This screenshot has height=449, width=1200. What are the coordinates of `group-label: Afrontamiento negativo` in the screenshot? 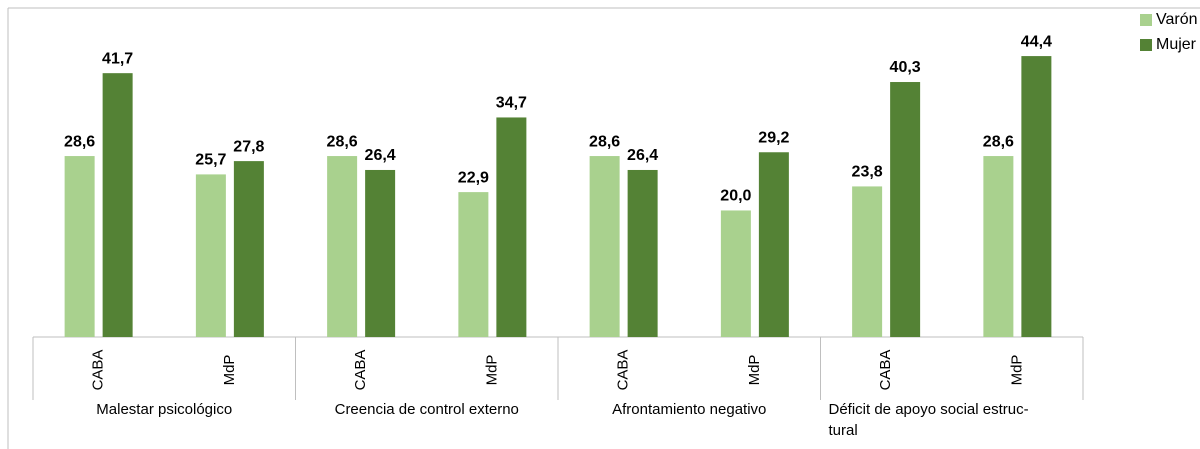 It's located at (689, 409).